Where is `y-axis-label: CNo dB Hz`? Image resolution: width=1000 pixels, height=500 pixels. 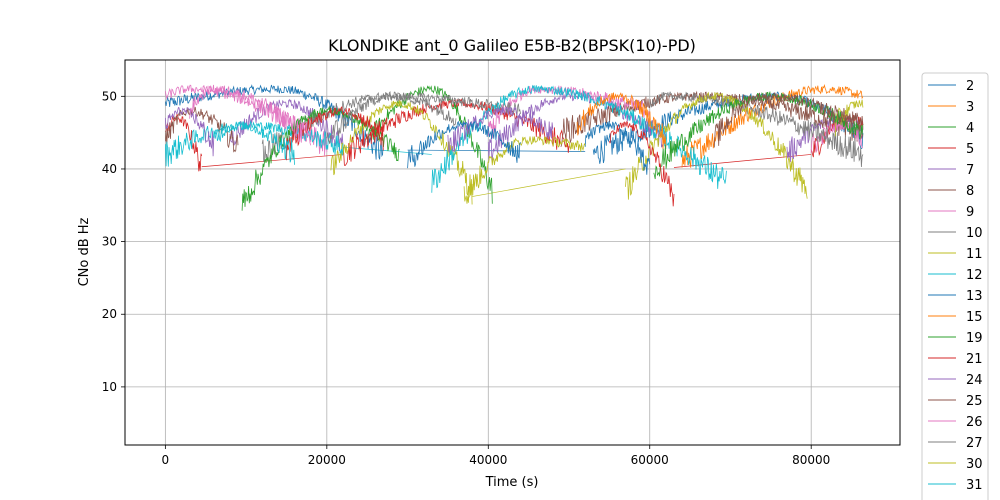 y-axis-label: CNo dB Hz is located at coordinates (84, 251).